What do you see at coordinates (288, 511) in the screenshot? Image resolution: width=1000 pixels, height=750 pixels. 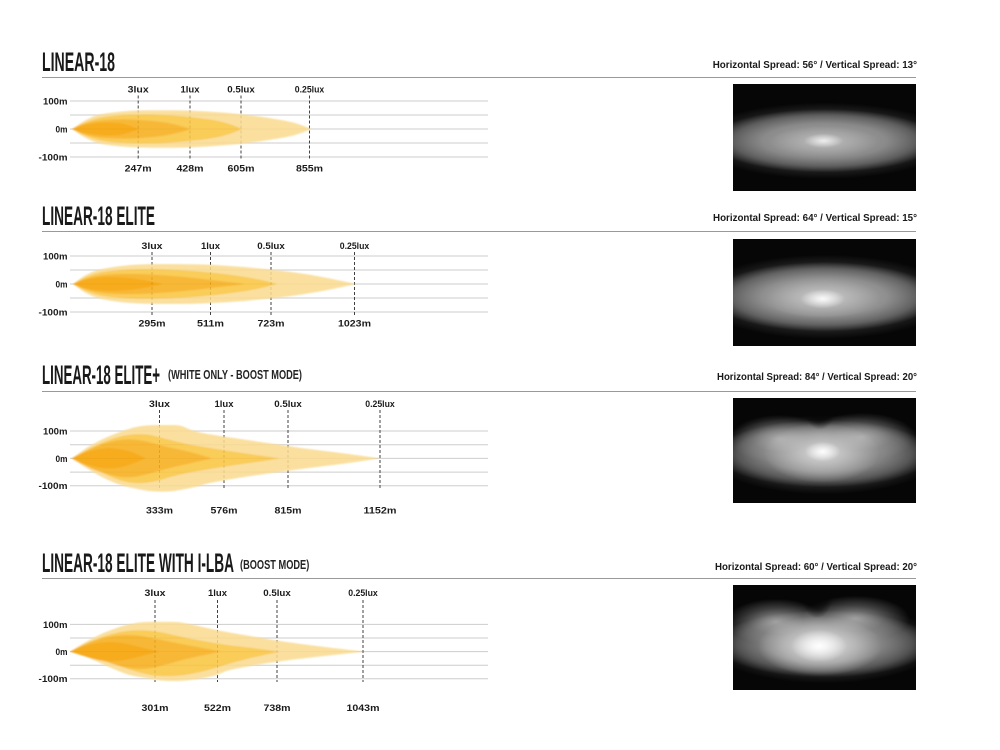 I see `svg-text: 815m` at bounding box center [288, 511].